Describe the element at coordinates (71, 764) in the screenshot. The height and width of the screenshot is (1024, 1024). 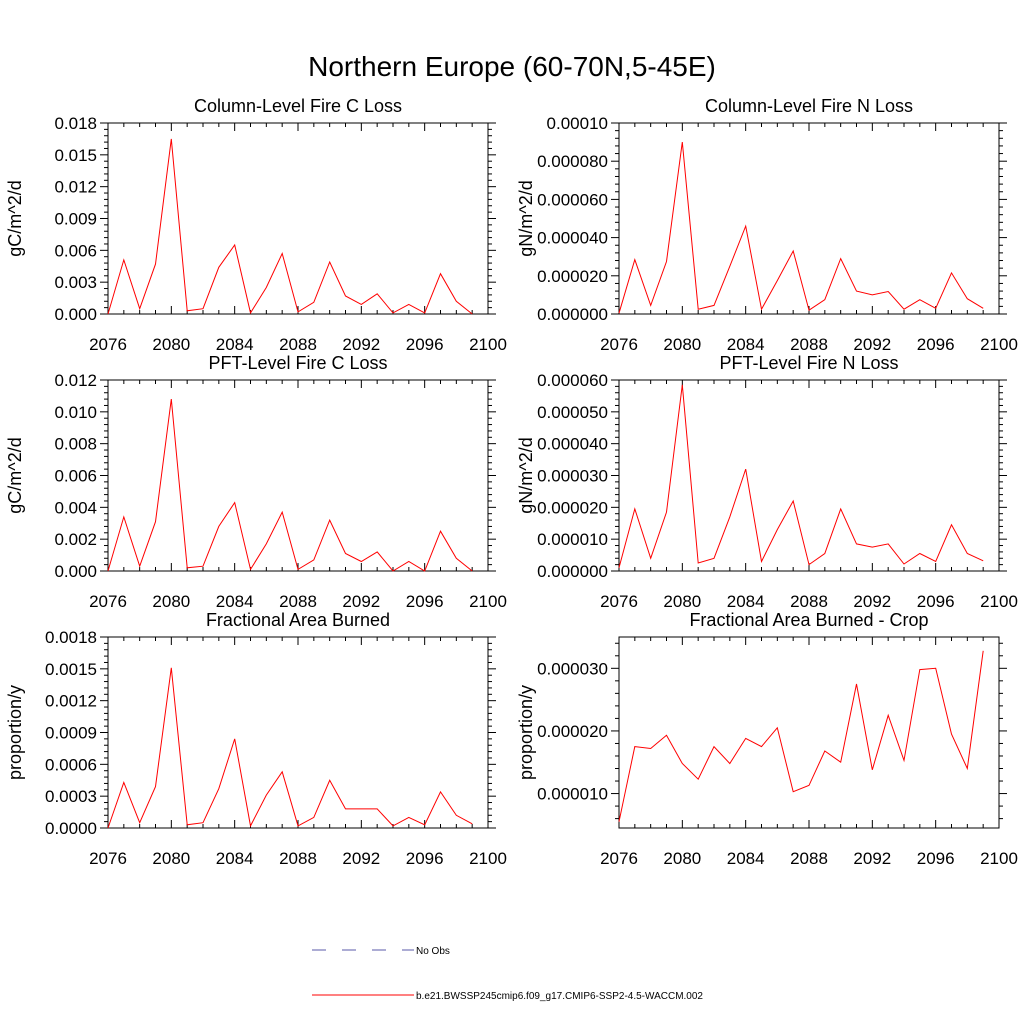
I see `y-tick-label: 0.0006` at that location.